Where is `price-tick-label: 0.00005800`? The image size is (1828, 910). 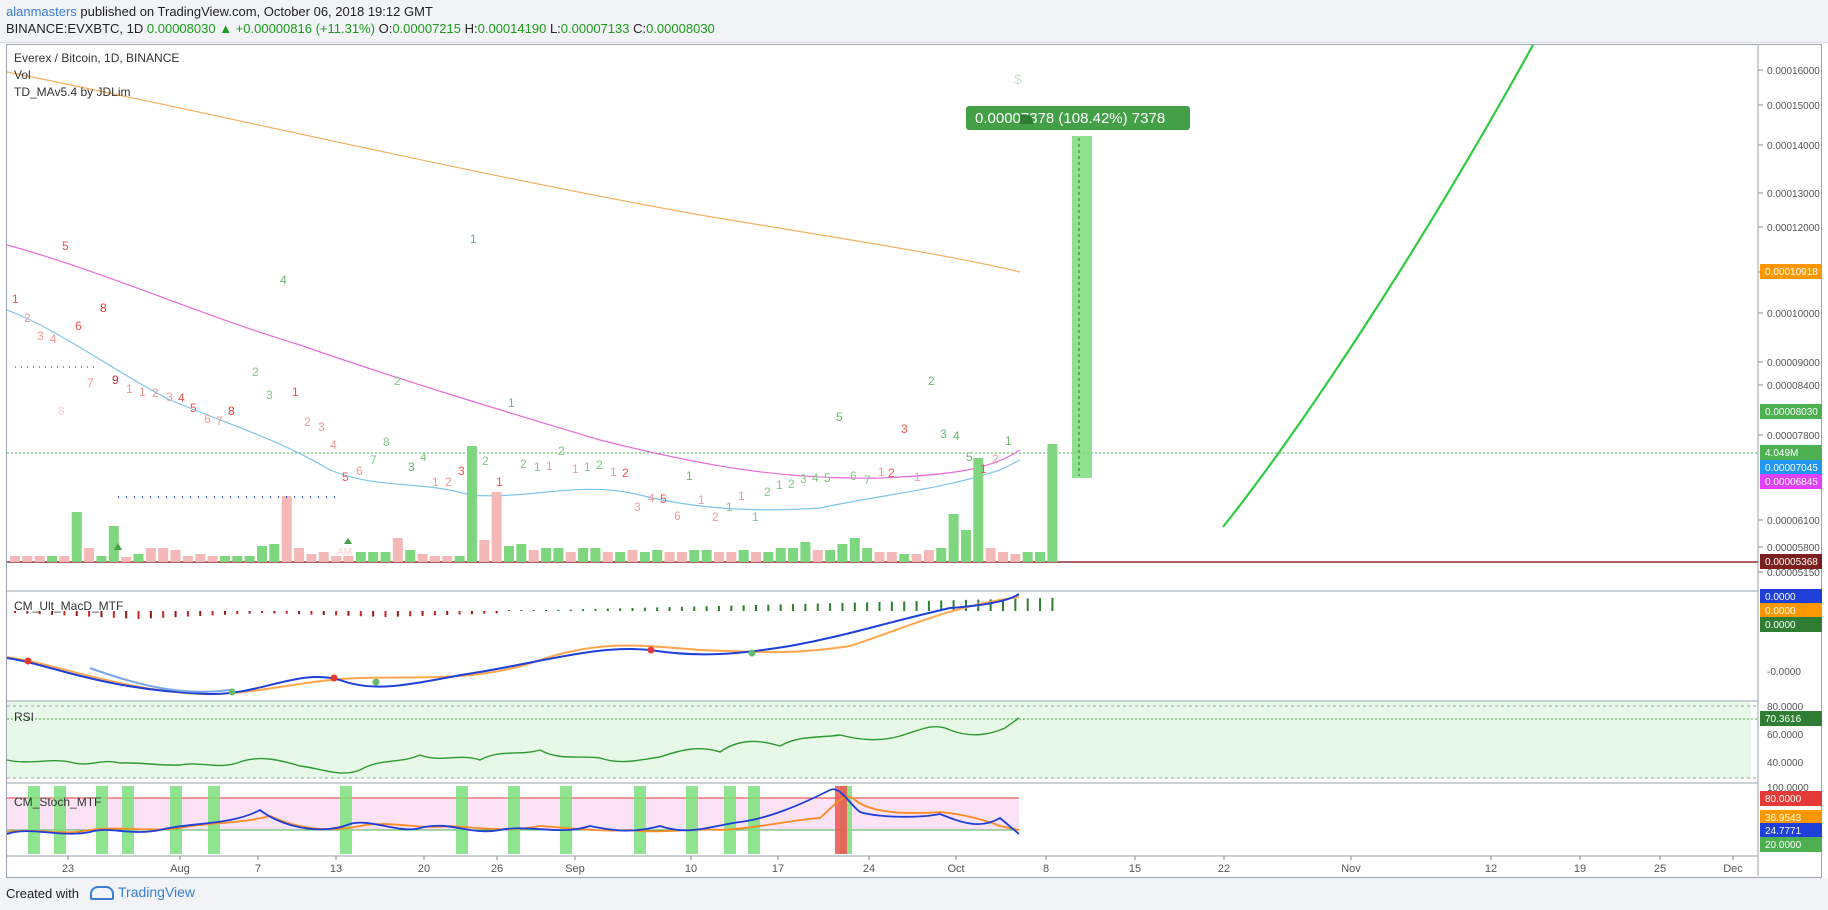 price-tick-label: 0.00005800 is located at coordinates (1793, 548).